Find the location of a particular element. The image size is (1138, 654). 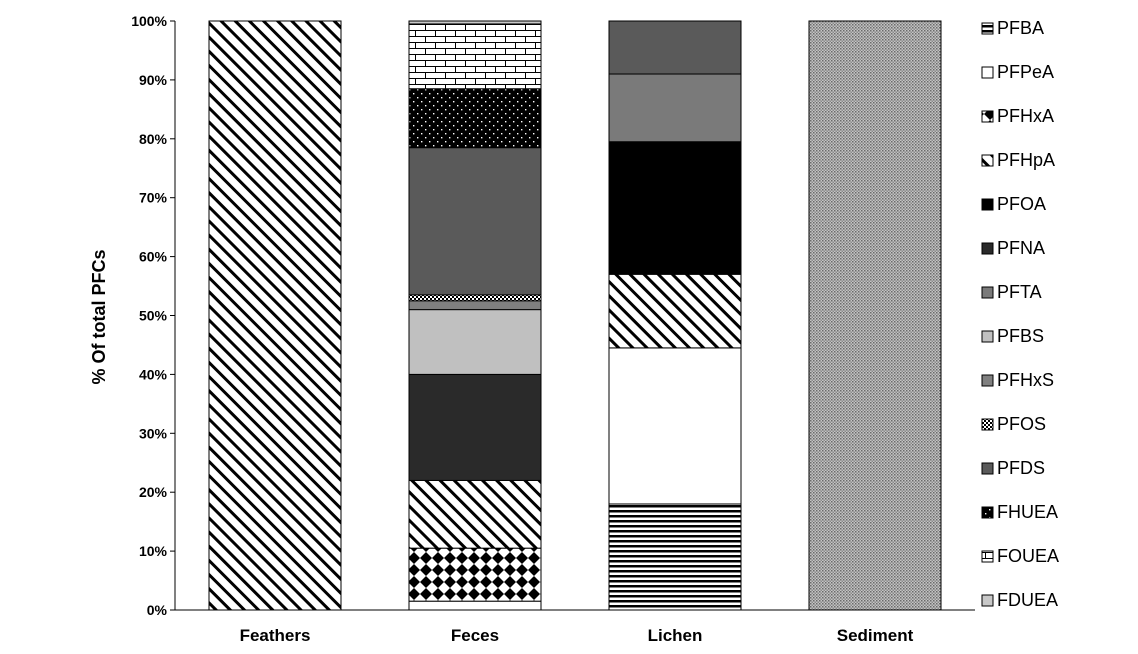

legend-label-pfhxa: PFHxA is located at coordinates (1025, 116).